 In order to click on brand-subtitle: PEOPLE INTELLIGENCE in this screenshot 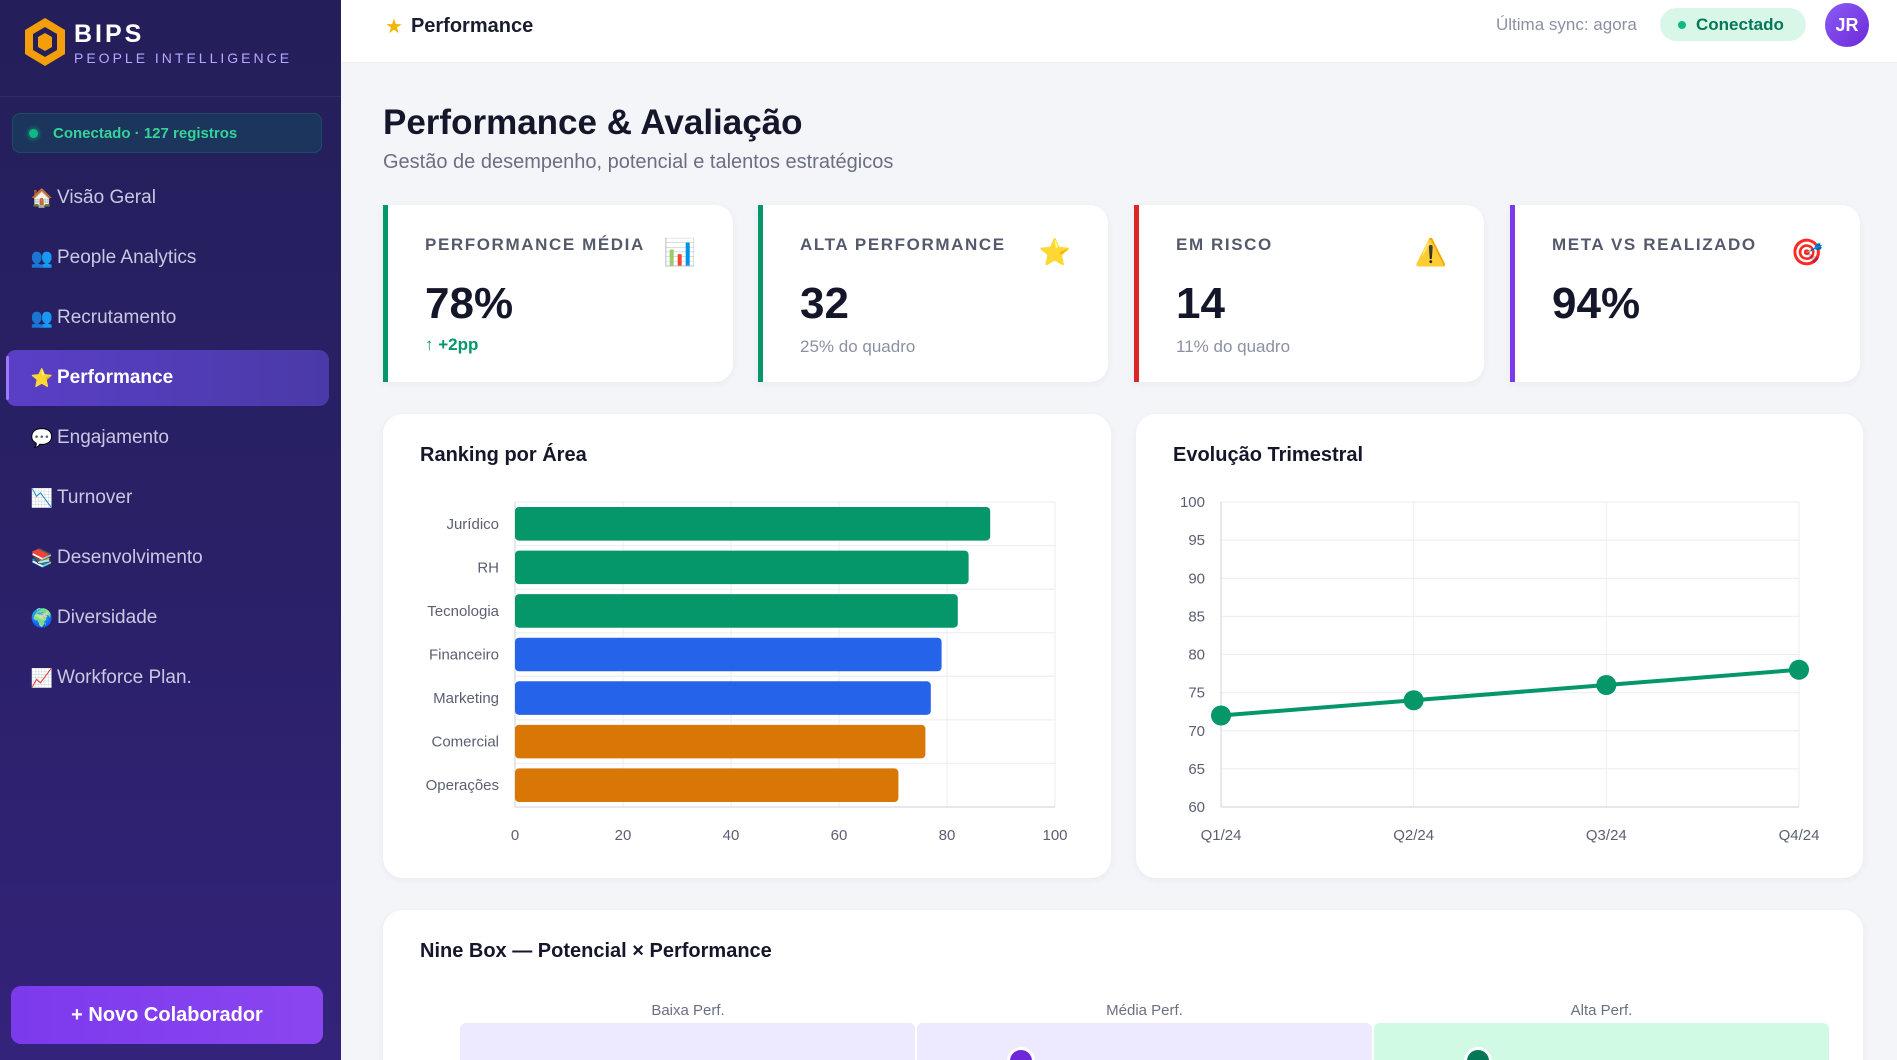, I will do `click(183, 58)`.